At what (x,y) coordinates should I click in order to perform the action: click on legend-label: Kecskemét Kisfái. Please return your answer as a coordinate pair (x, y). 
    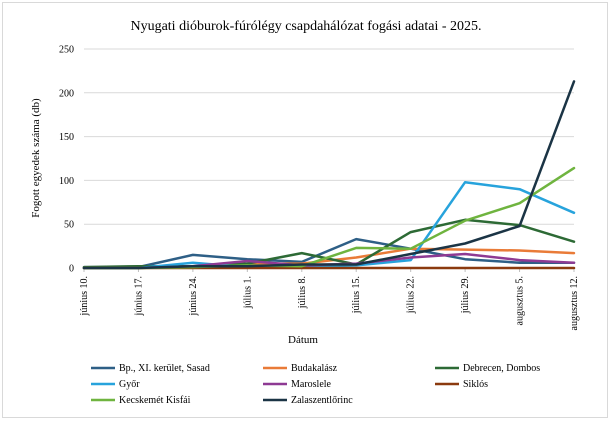
    Looking at the image, I should click on (155, 400).